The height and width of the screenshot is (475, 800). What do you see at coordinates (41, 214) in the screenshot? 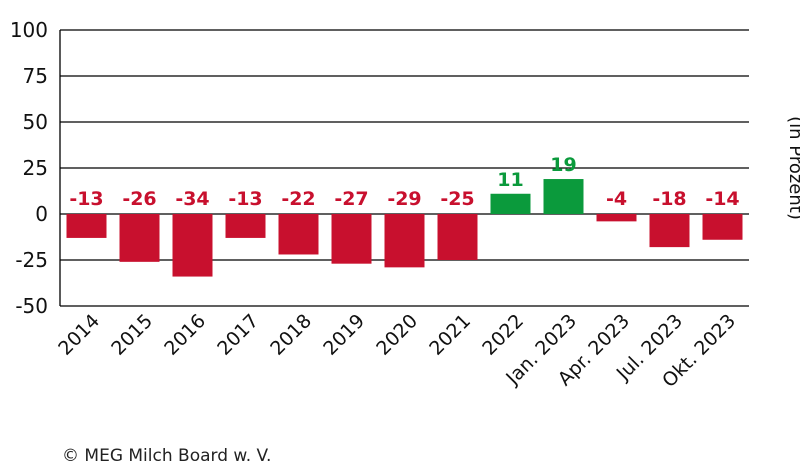
I see `y-tick-label: 0` at bounding box center [41, 214].